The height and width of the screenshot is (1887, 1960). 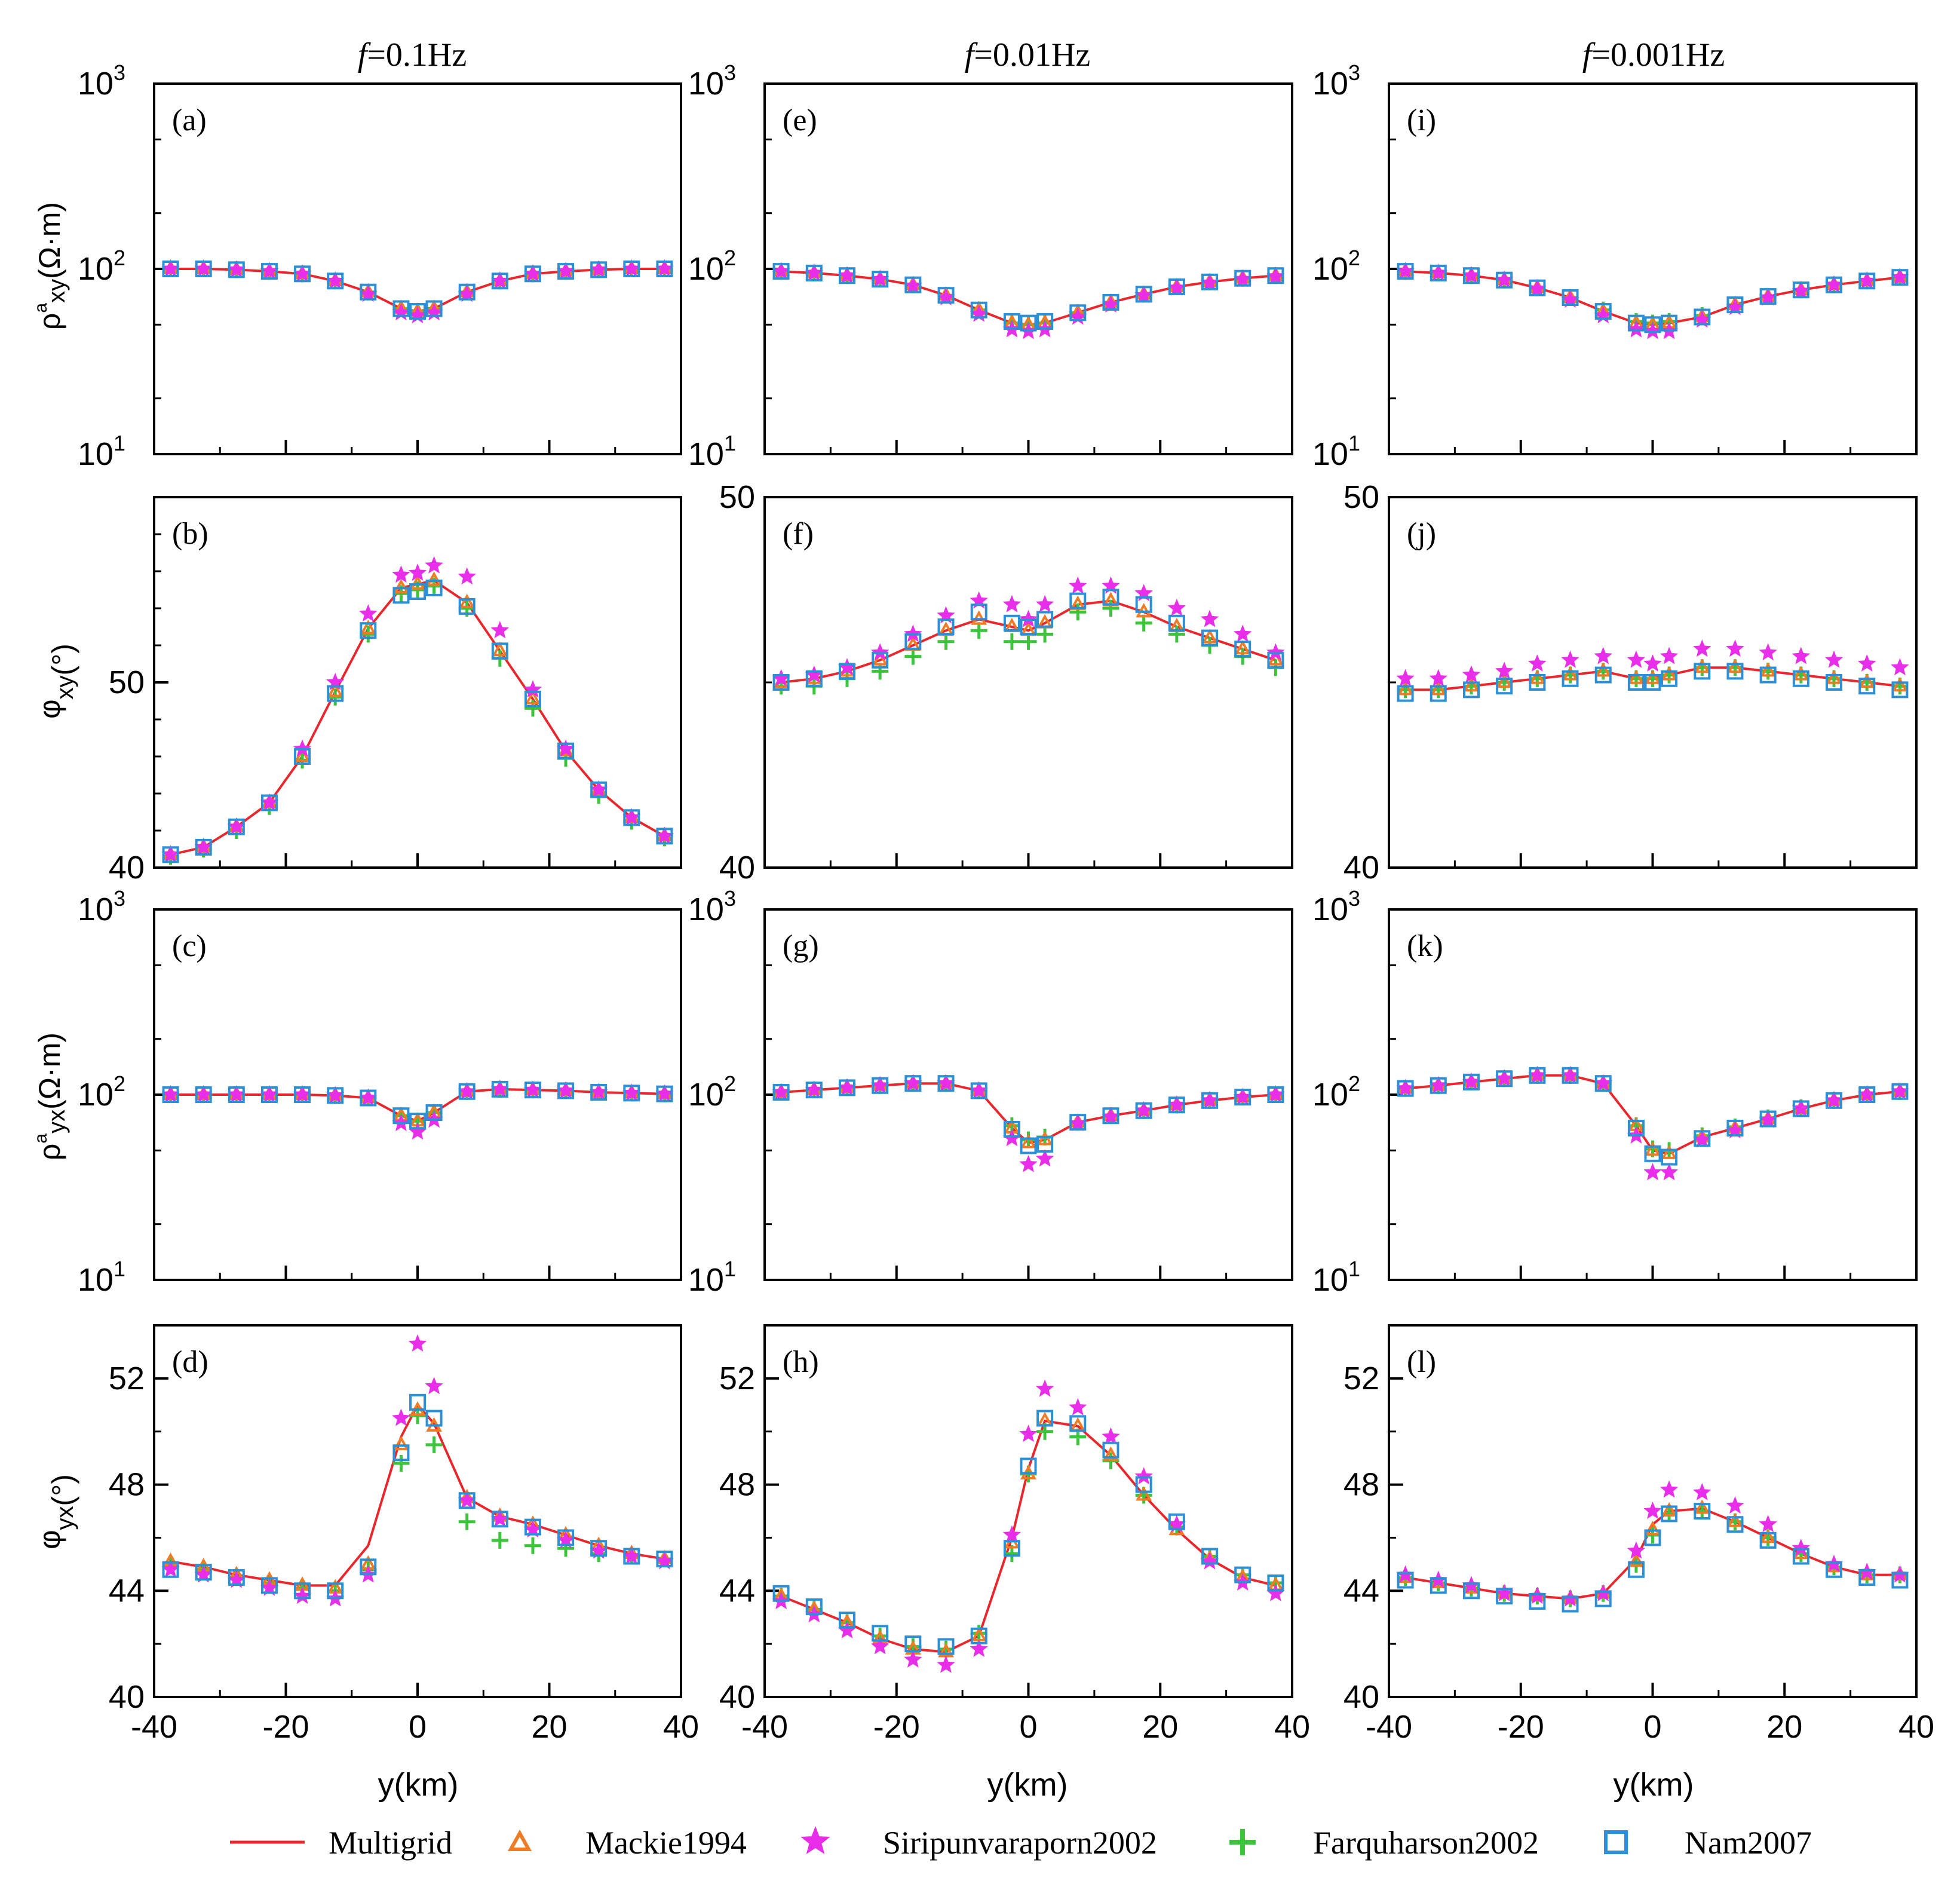 What do you see at coordinates (127, 1697) in the screenshot?
I see `y-tick-label: 40` at bounding box center [127, 1697].